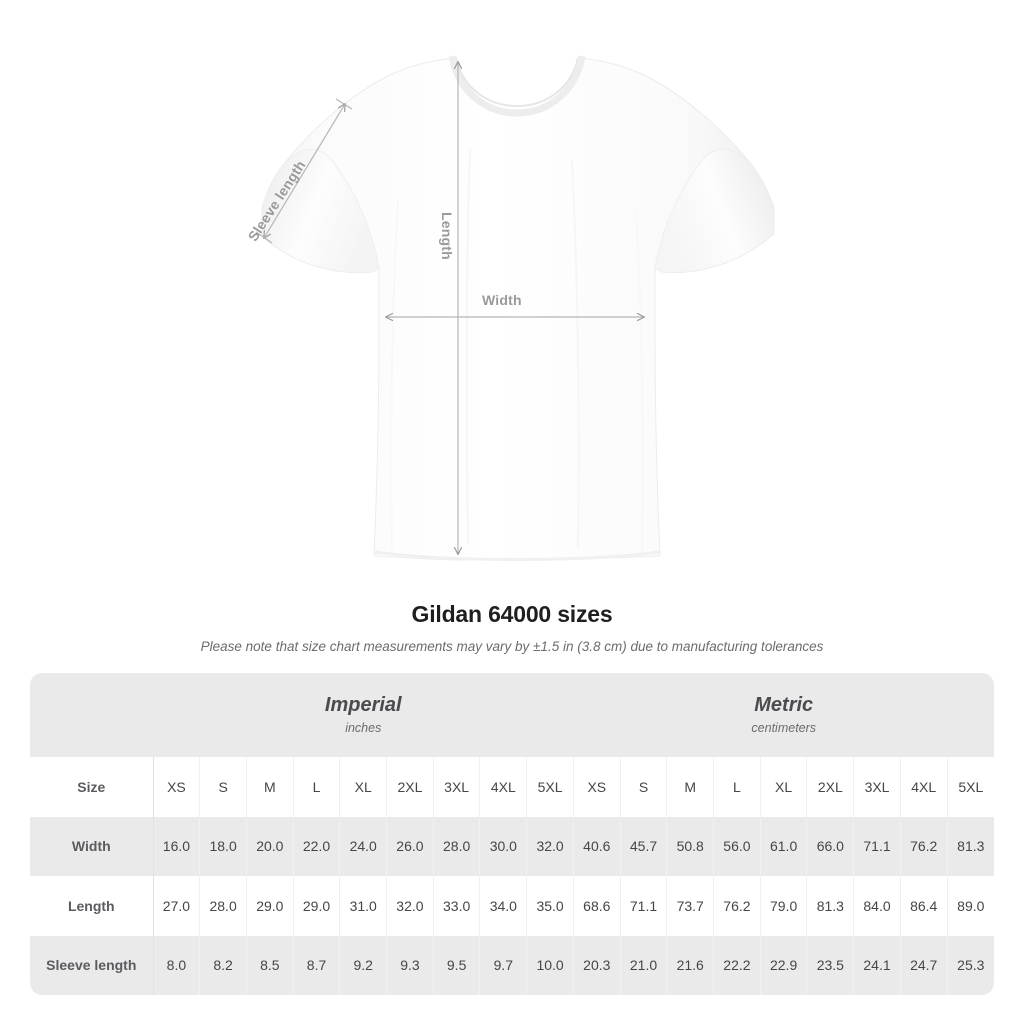 The height and width of the screenshot is (1024, 1024). What do you see at coordinates (970, 846) in the screenshot?
I see `measurement-cell: 81.3` at bounding box center [970, 846].